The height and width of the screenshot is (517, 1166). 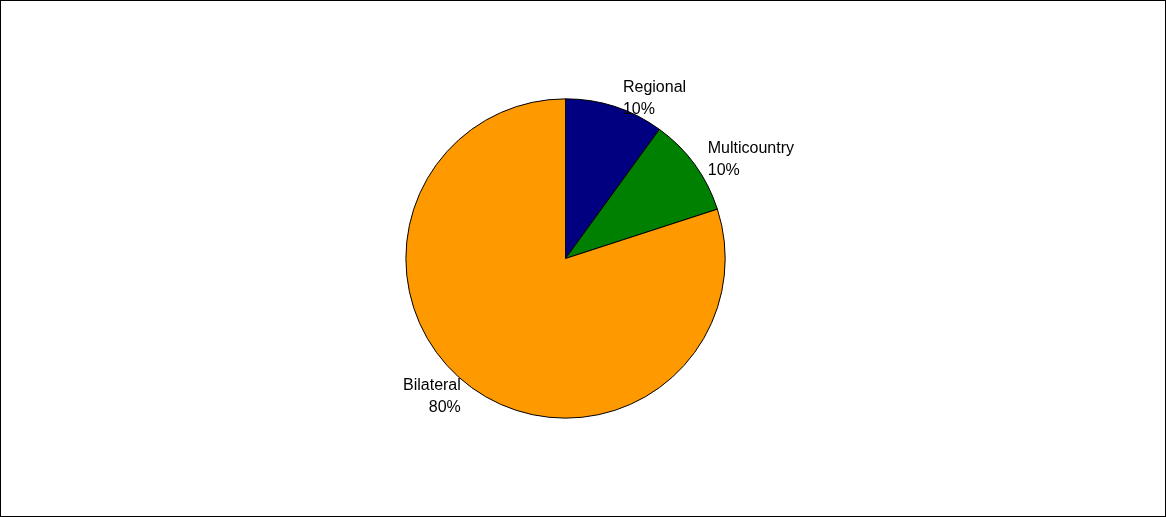 I want to click on slice-label: Bilateral, so click(x=432, y=385).